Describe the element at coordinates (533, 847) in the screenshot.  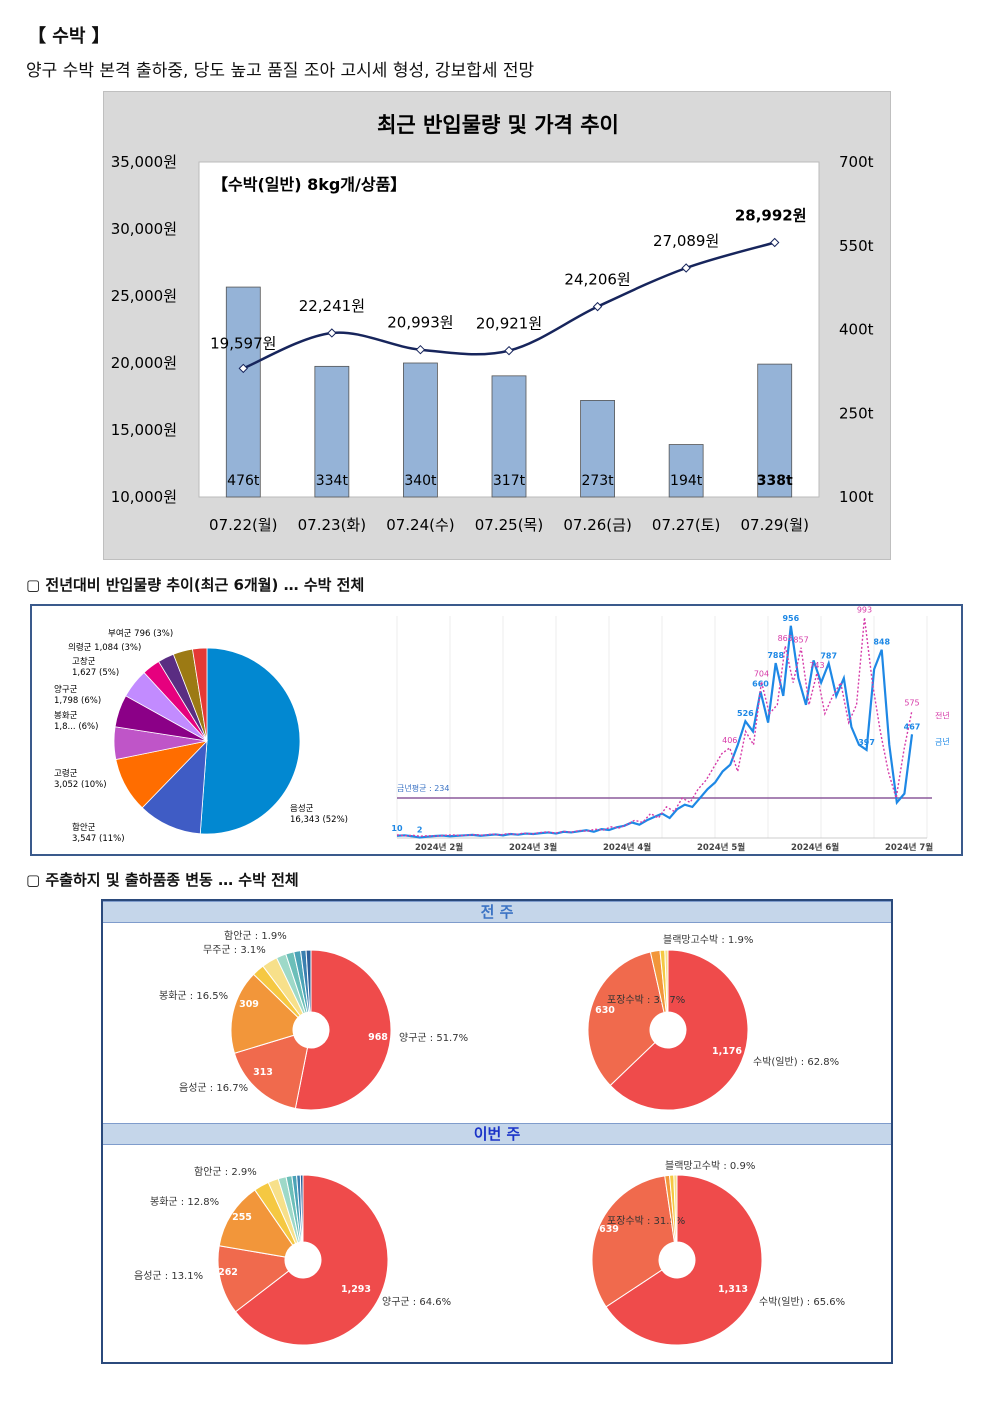
I see `x-tick-label: 2024년 3월` at that location.